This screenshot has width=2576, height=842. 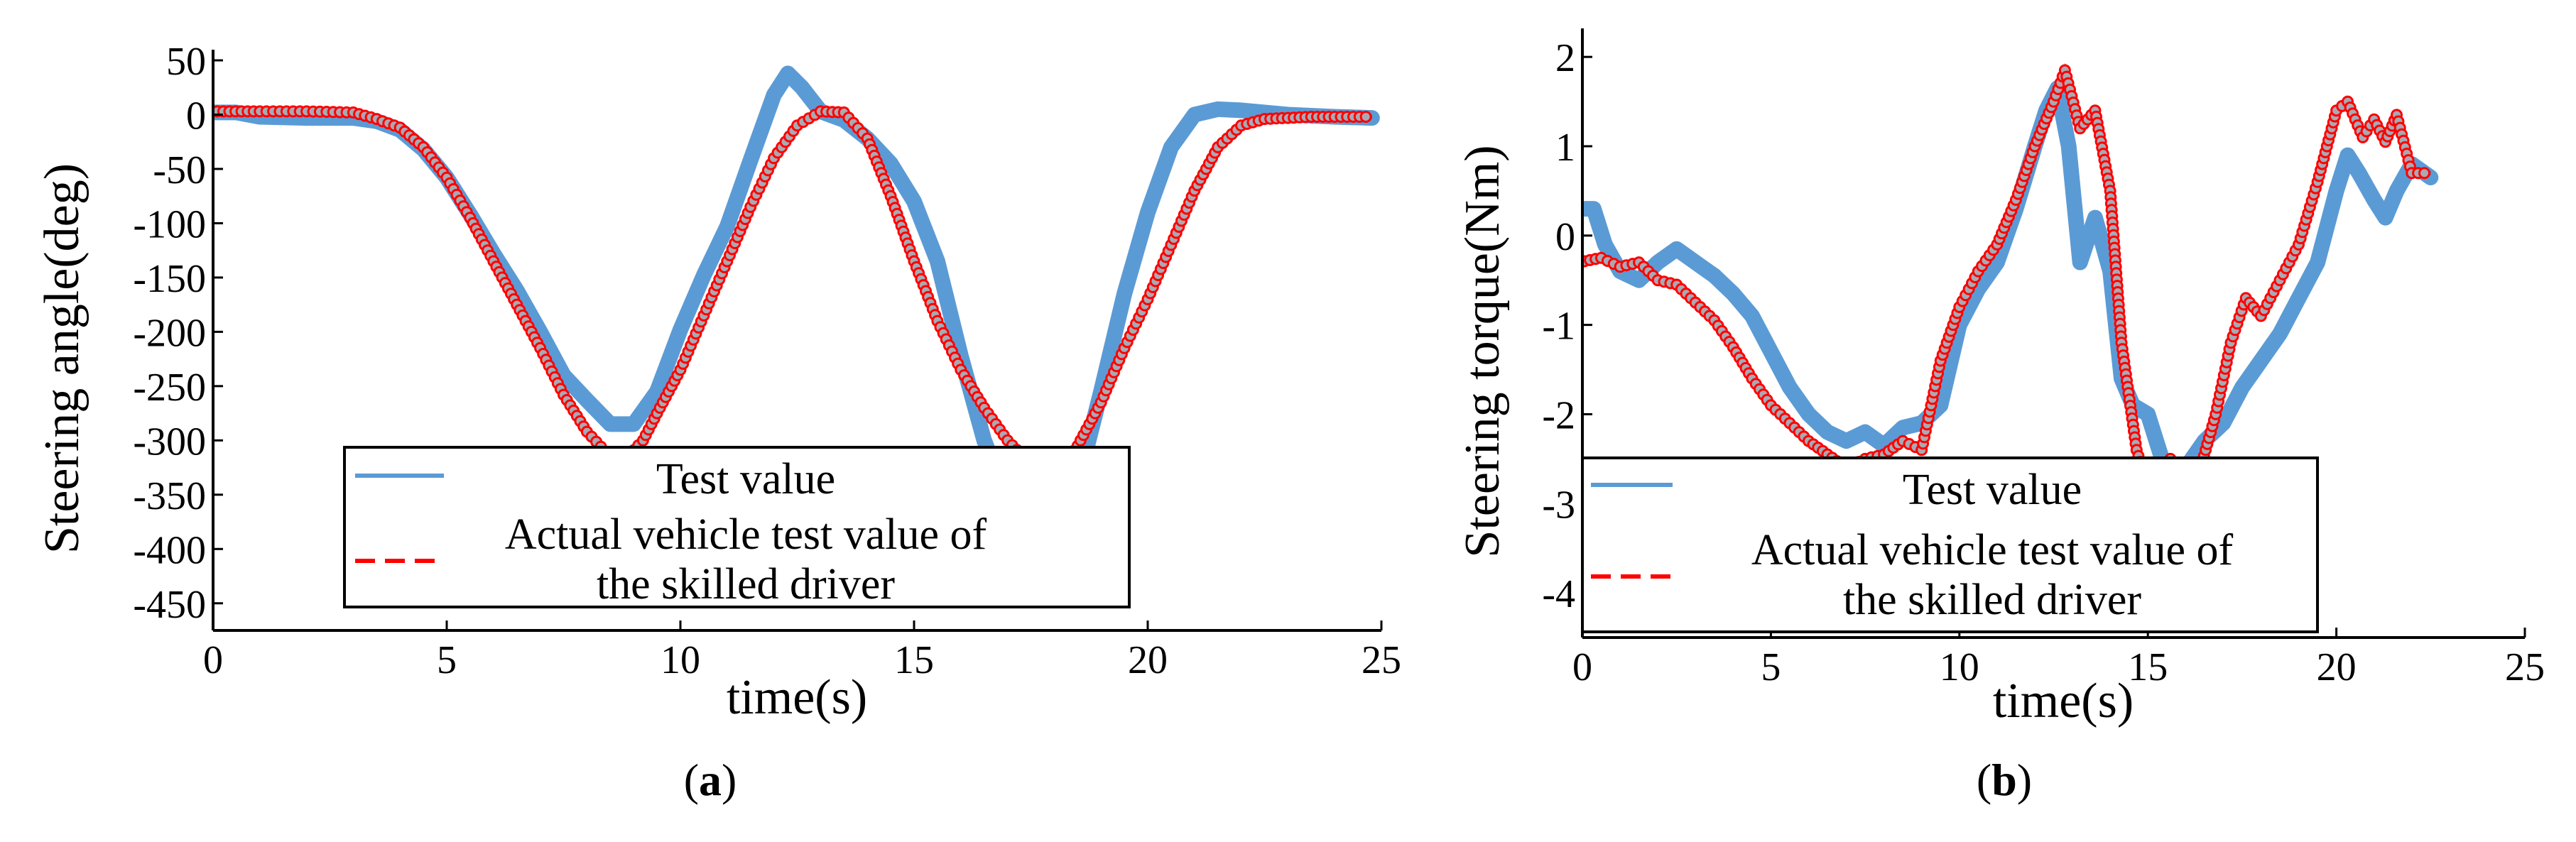 What do you see at coordinates (447, 660) in the screenshot?
I see `chart-a-x-tick-label: 5` at bounding box center [447, 660].